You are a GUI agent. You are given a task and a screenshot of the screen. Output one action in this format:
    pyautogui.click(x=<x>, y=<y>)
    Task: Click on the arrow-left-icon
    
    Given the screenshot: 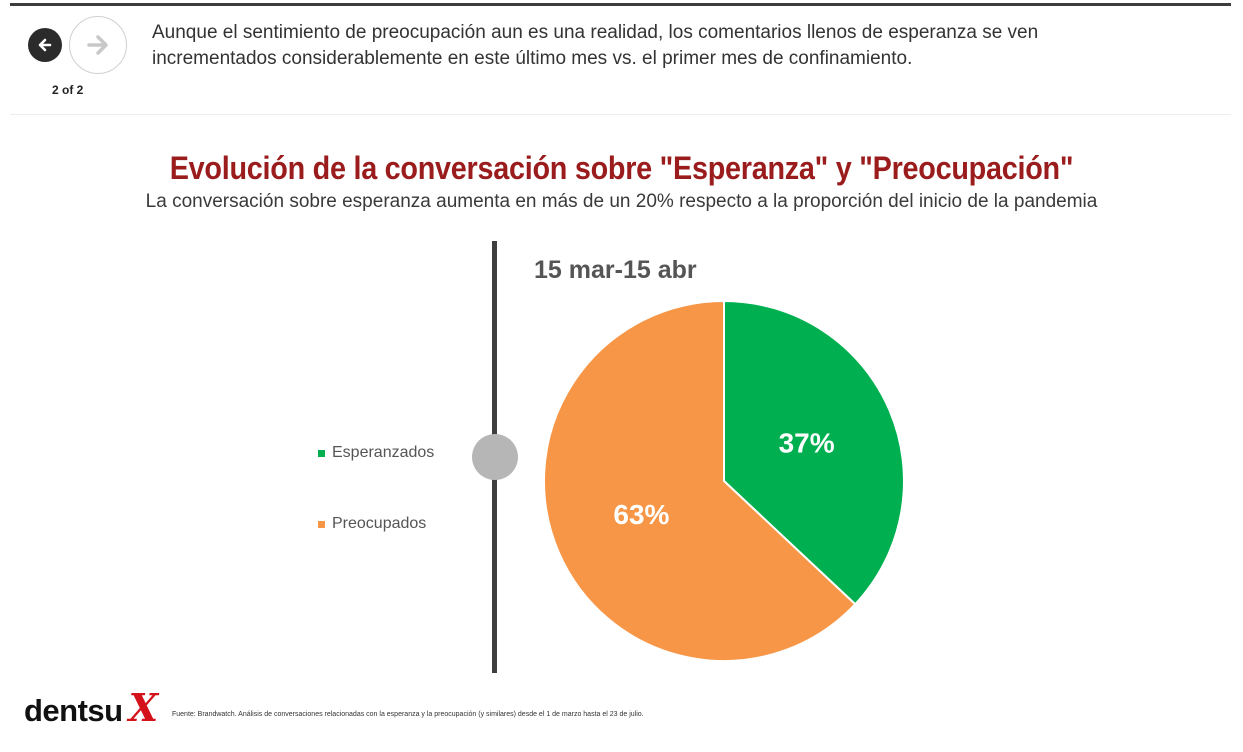 What is the action you would take?
    pyautogui.click(x=45, y=45)
    